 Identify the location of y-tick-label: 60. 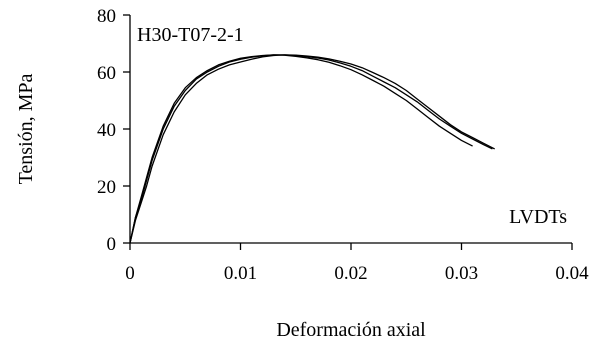
(106, 73).